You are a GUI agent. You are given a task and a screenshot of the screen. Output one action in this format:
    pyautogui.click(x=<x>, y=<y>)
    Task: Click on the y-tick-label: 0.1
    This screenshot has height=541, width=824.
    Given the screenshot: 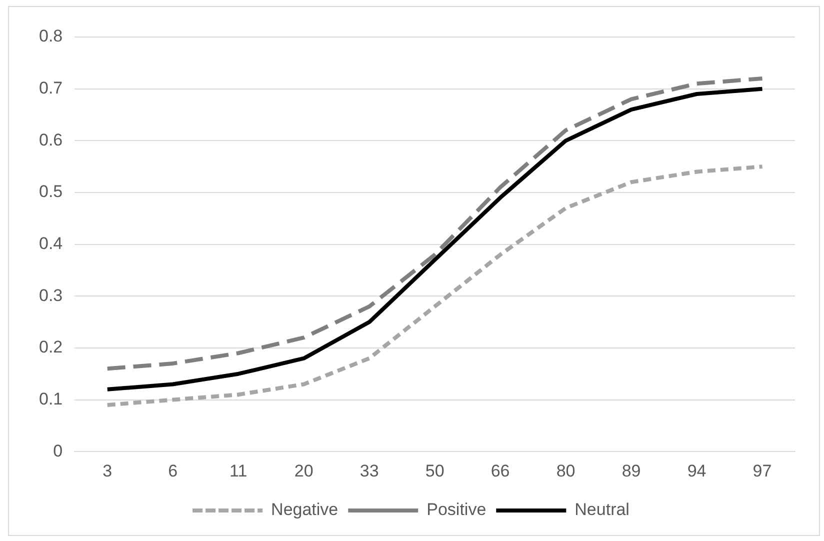 What is the action you would take?
    pyautogui.click(x=50, y=398)
    